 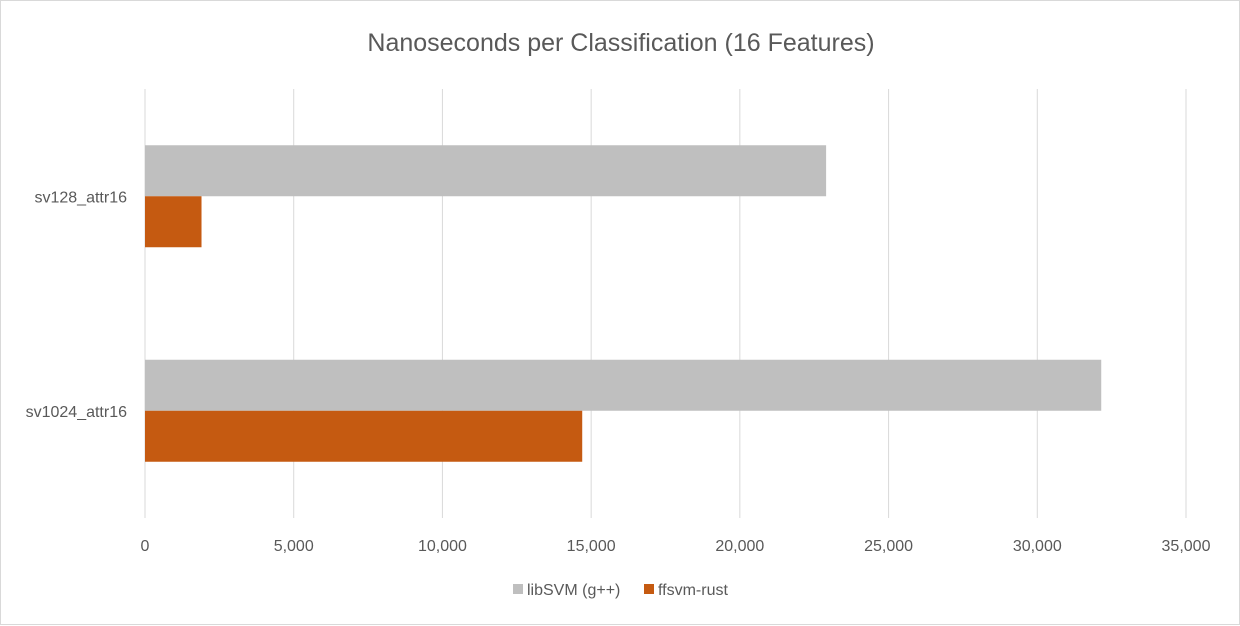 I want to click on bar-libsvm-g--sv1024_attr16, so click(x=623, y=385).